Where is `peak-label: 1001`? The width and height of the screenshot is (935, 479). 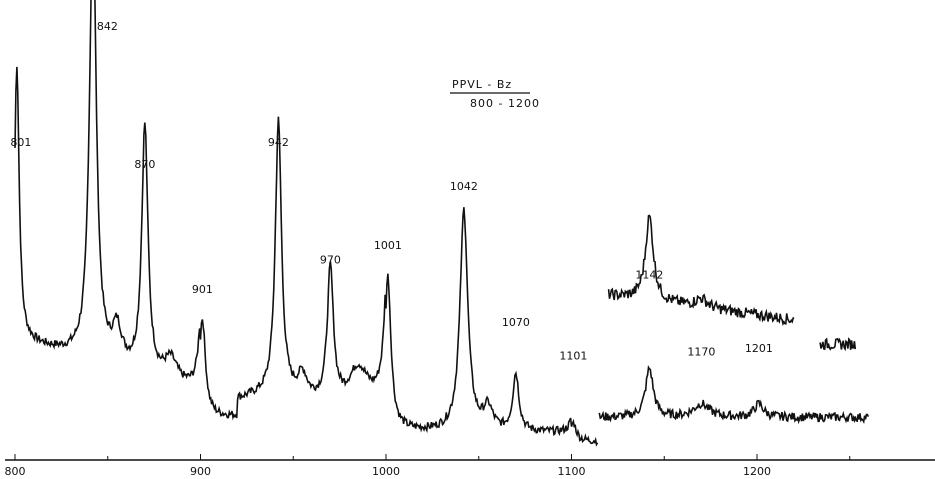
peak-label: 1001 is located at coordinates (388, 245).